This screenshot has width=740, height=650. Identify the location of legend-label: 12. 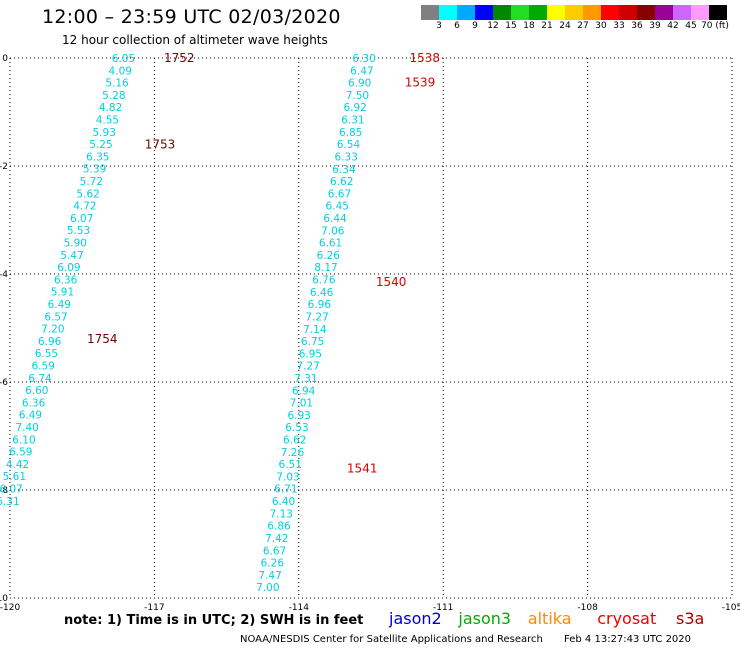
(493, 26).